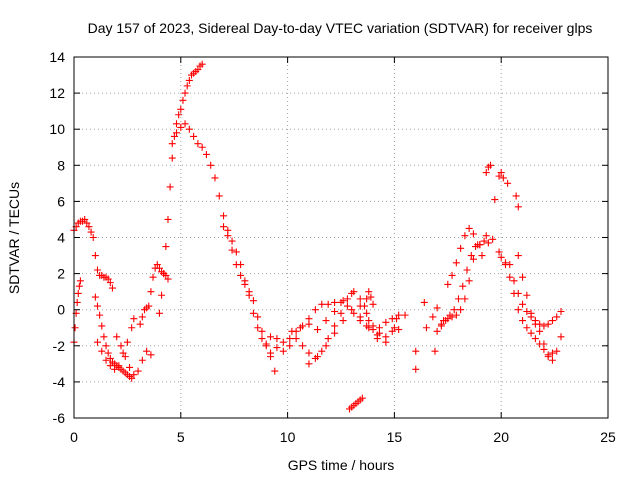  I want to click on series-hump, so click(368, 299).